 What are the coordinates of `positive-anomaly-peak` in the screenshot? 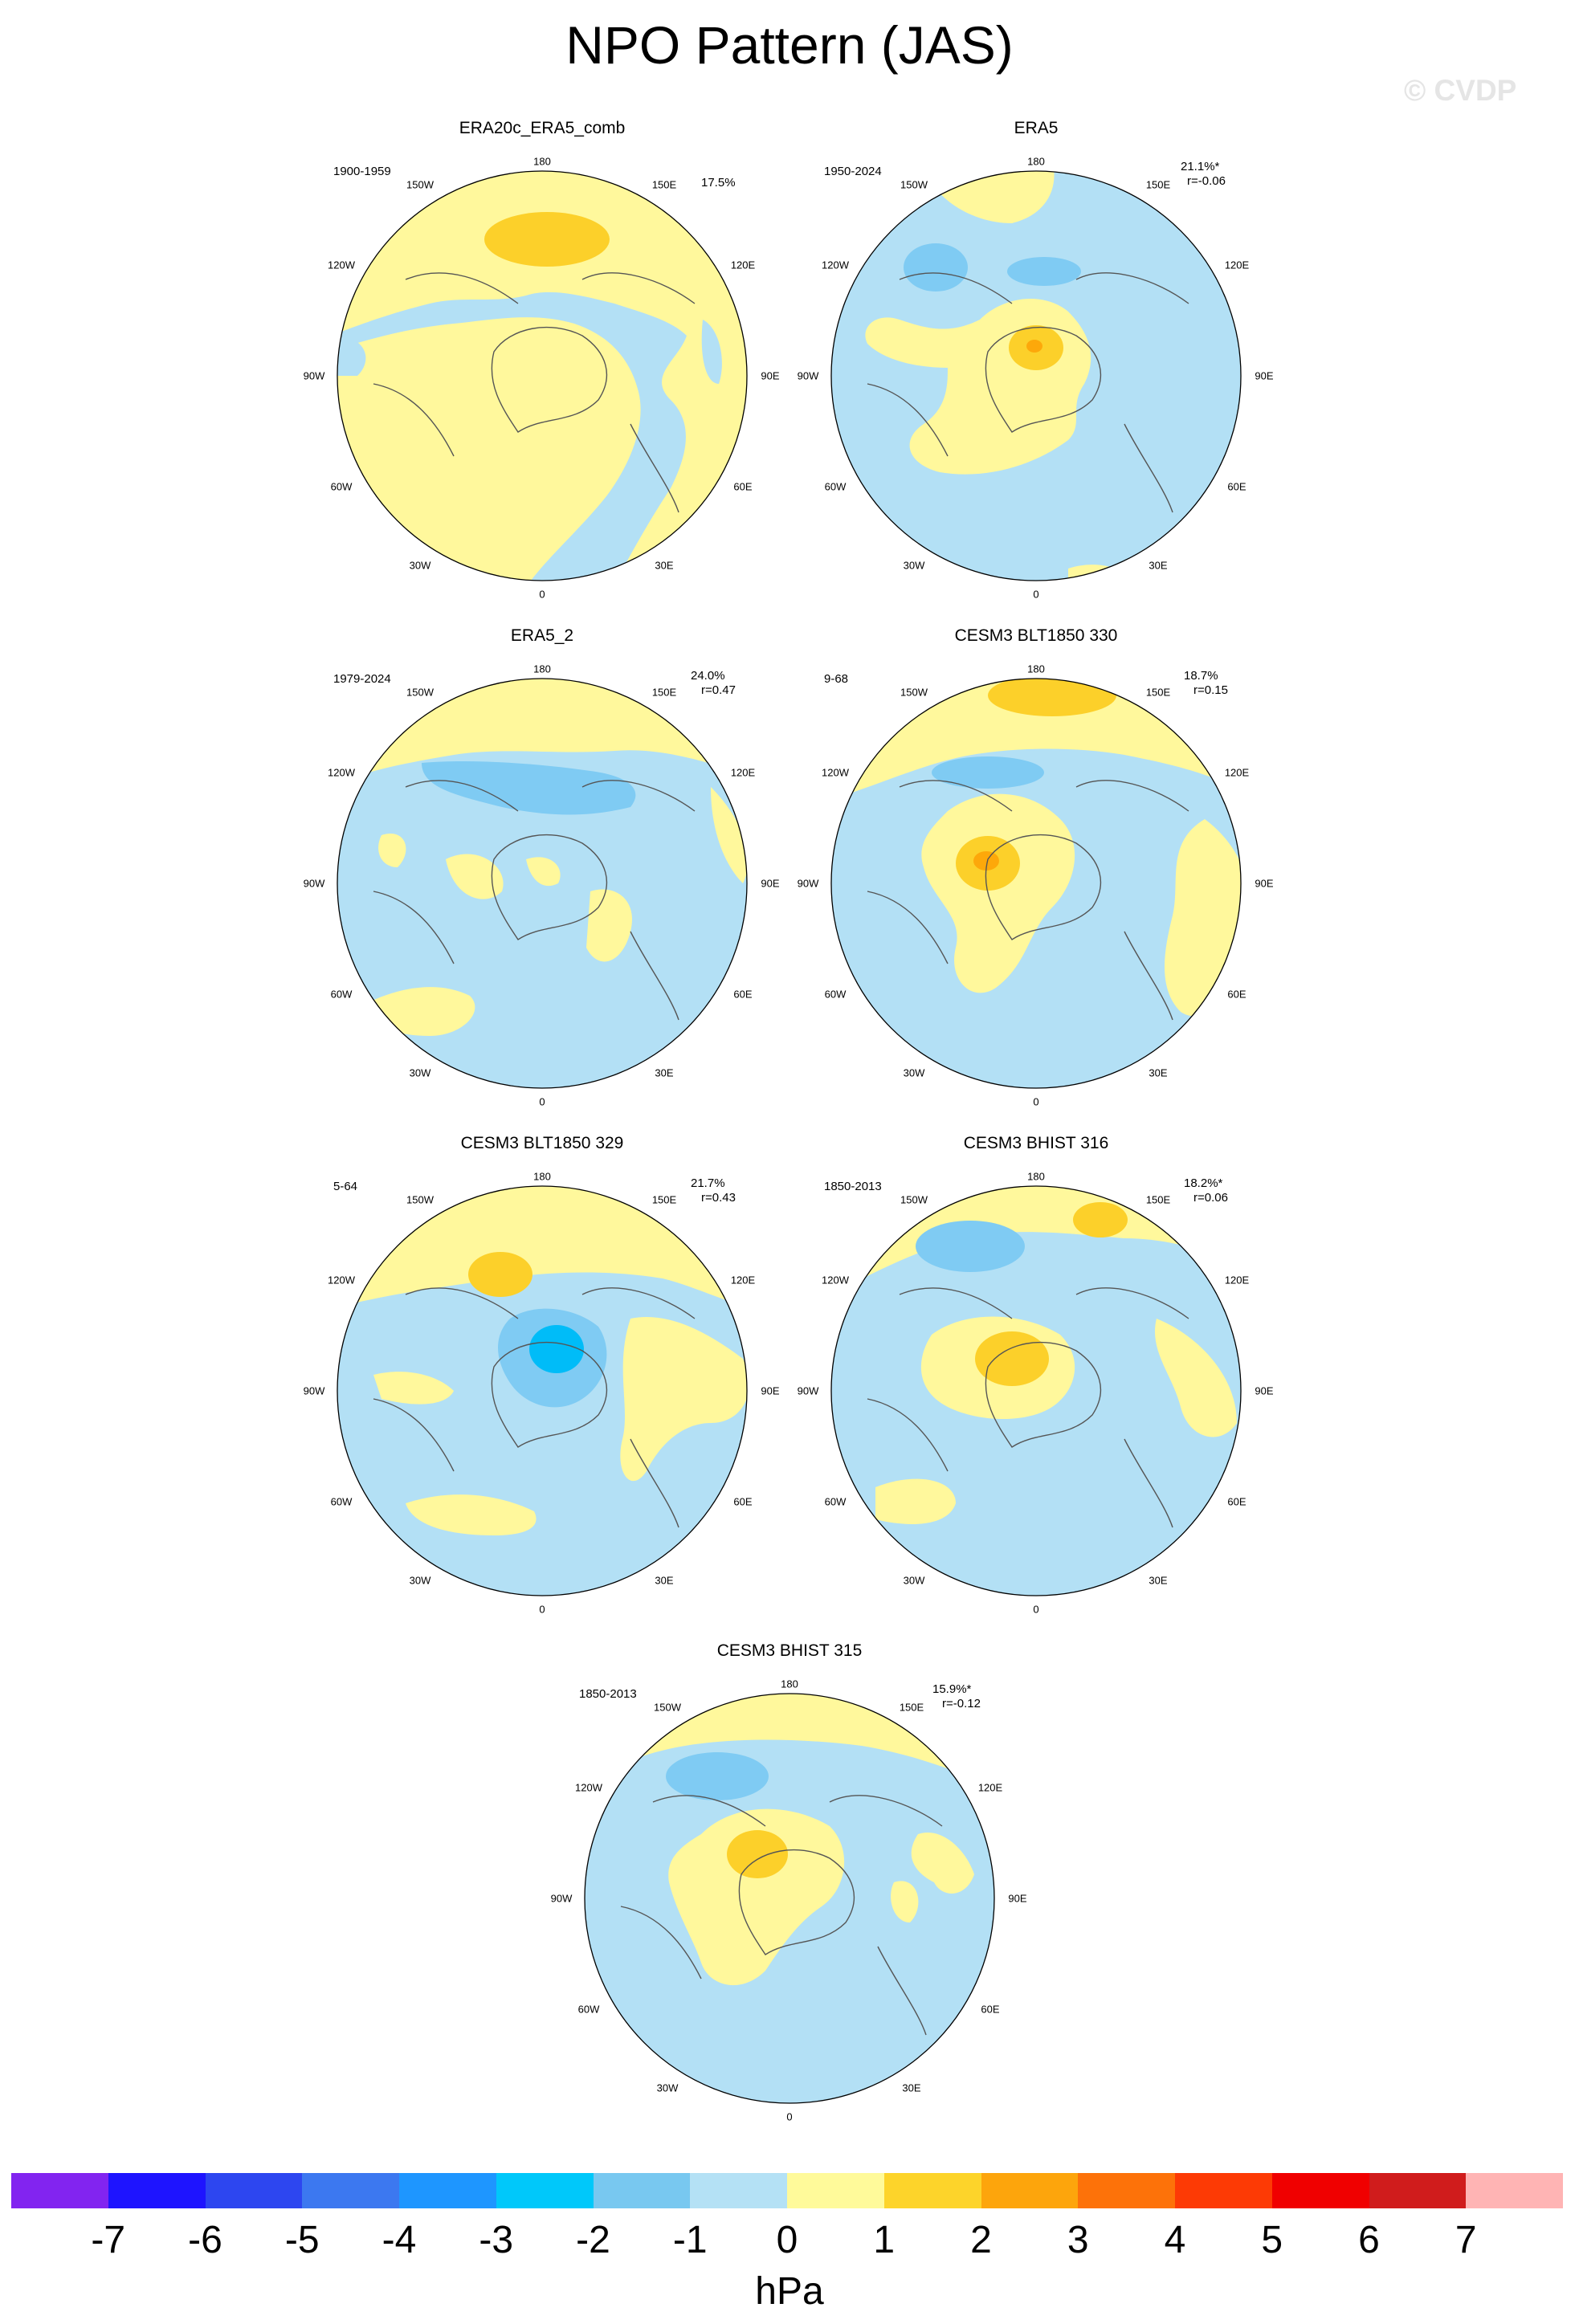 It's located at (1034, 347).